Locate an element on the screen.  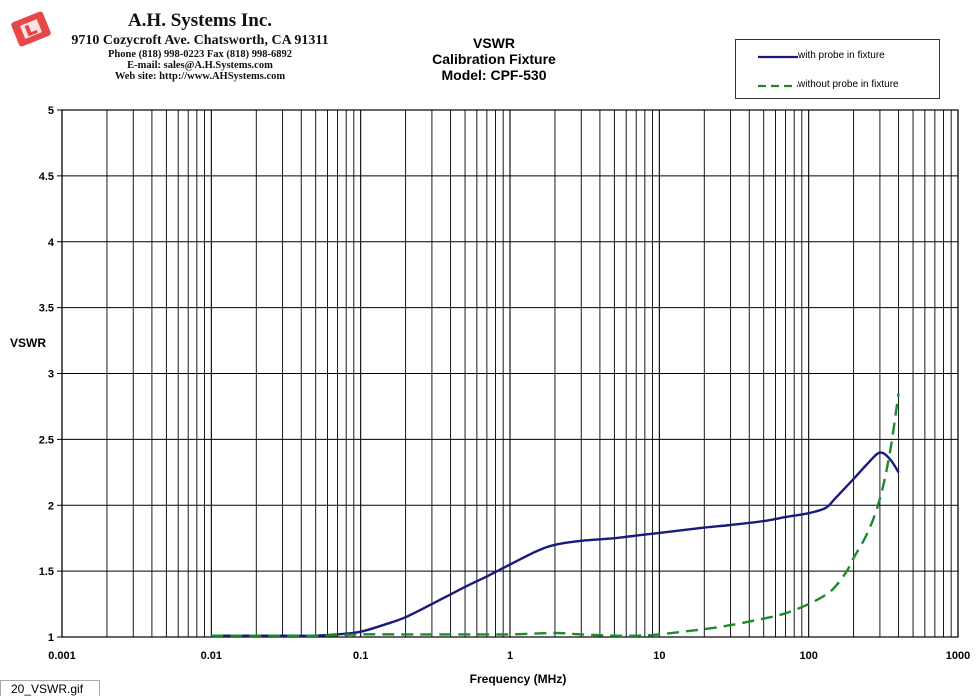
y-tick-label: 4 is located at coordinates (51, 243).